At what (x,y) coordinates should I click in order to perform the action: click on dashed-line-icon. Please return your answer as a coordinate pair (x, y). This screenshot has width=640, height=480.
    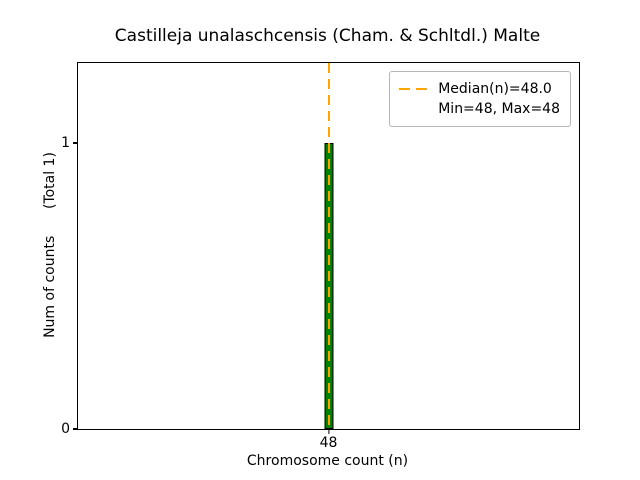
    Looking at the image, I should click on (414, 89).